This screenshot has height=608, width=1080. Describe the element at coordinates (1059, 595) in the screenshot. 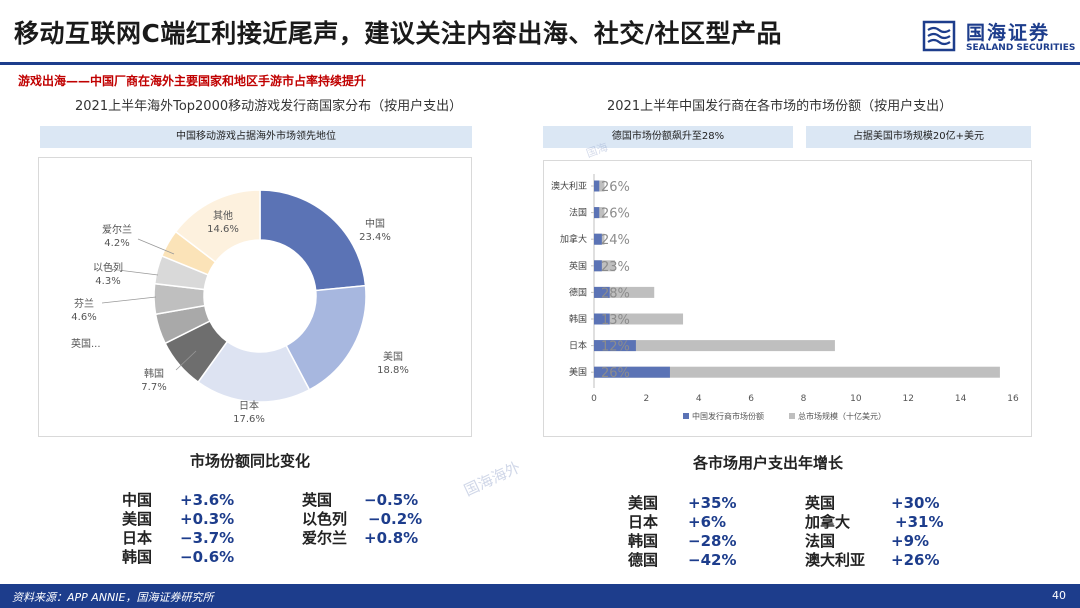

I see `page-number: 40` at that location.